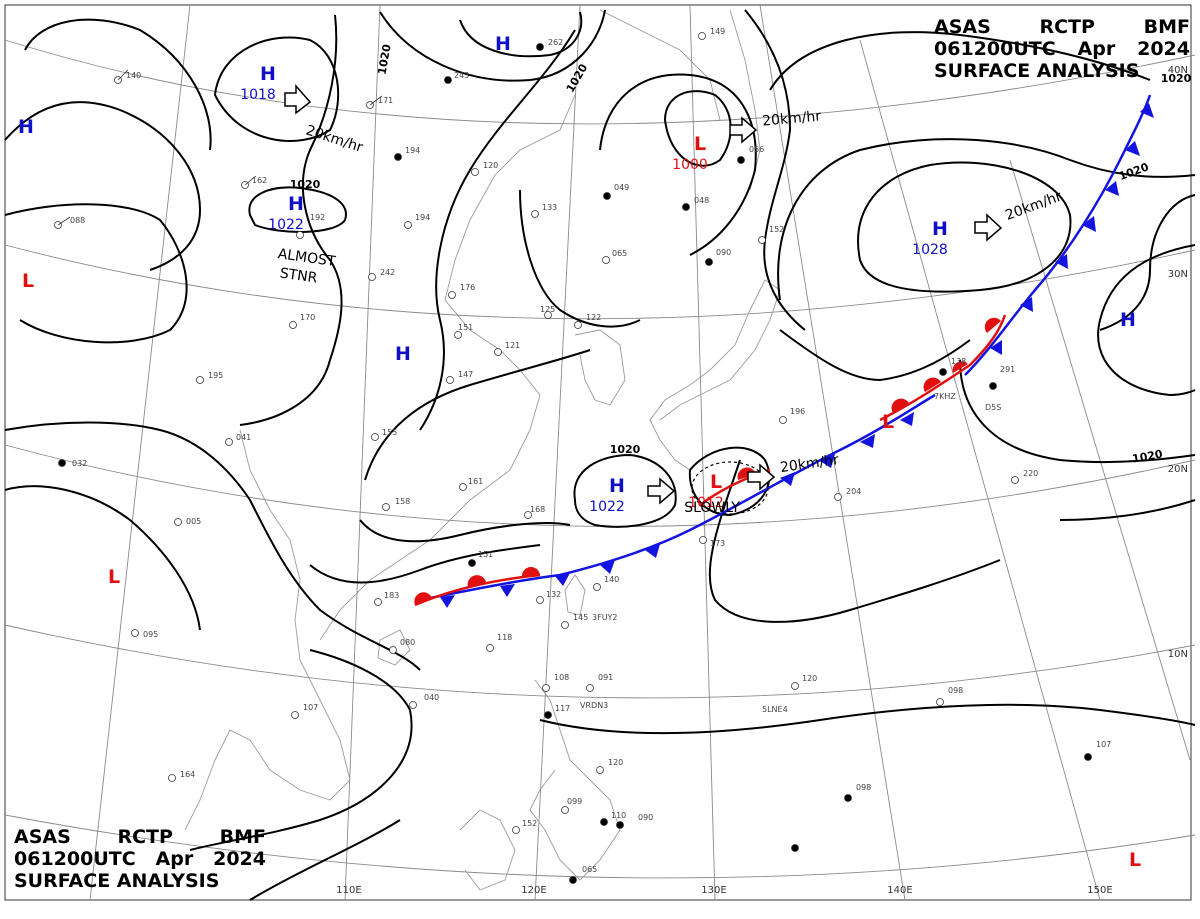 The image size is (1200, 919). Describe the element at coordinates (712, 508) in the screenshot. I see `system-status-label: SLOWLY` at that location.